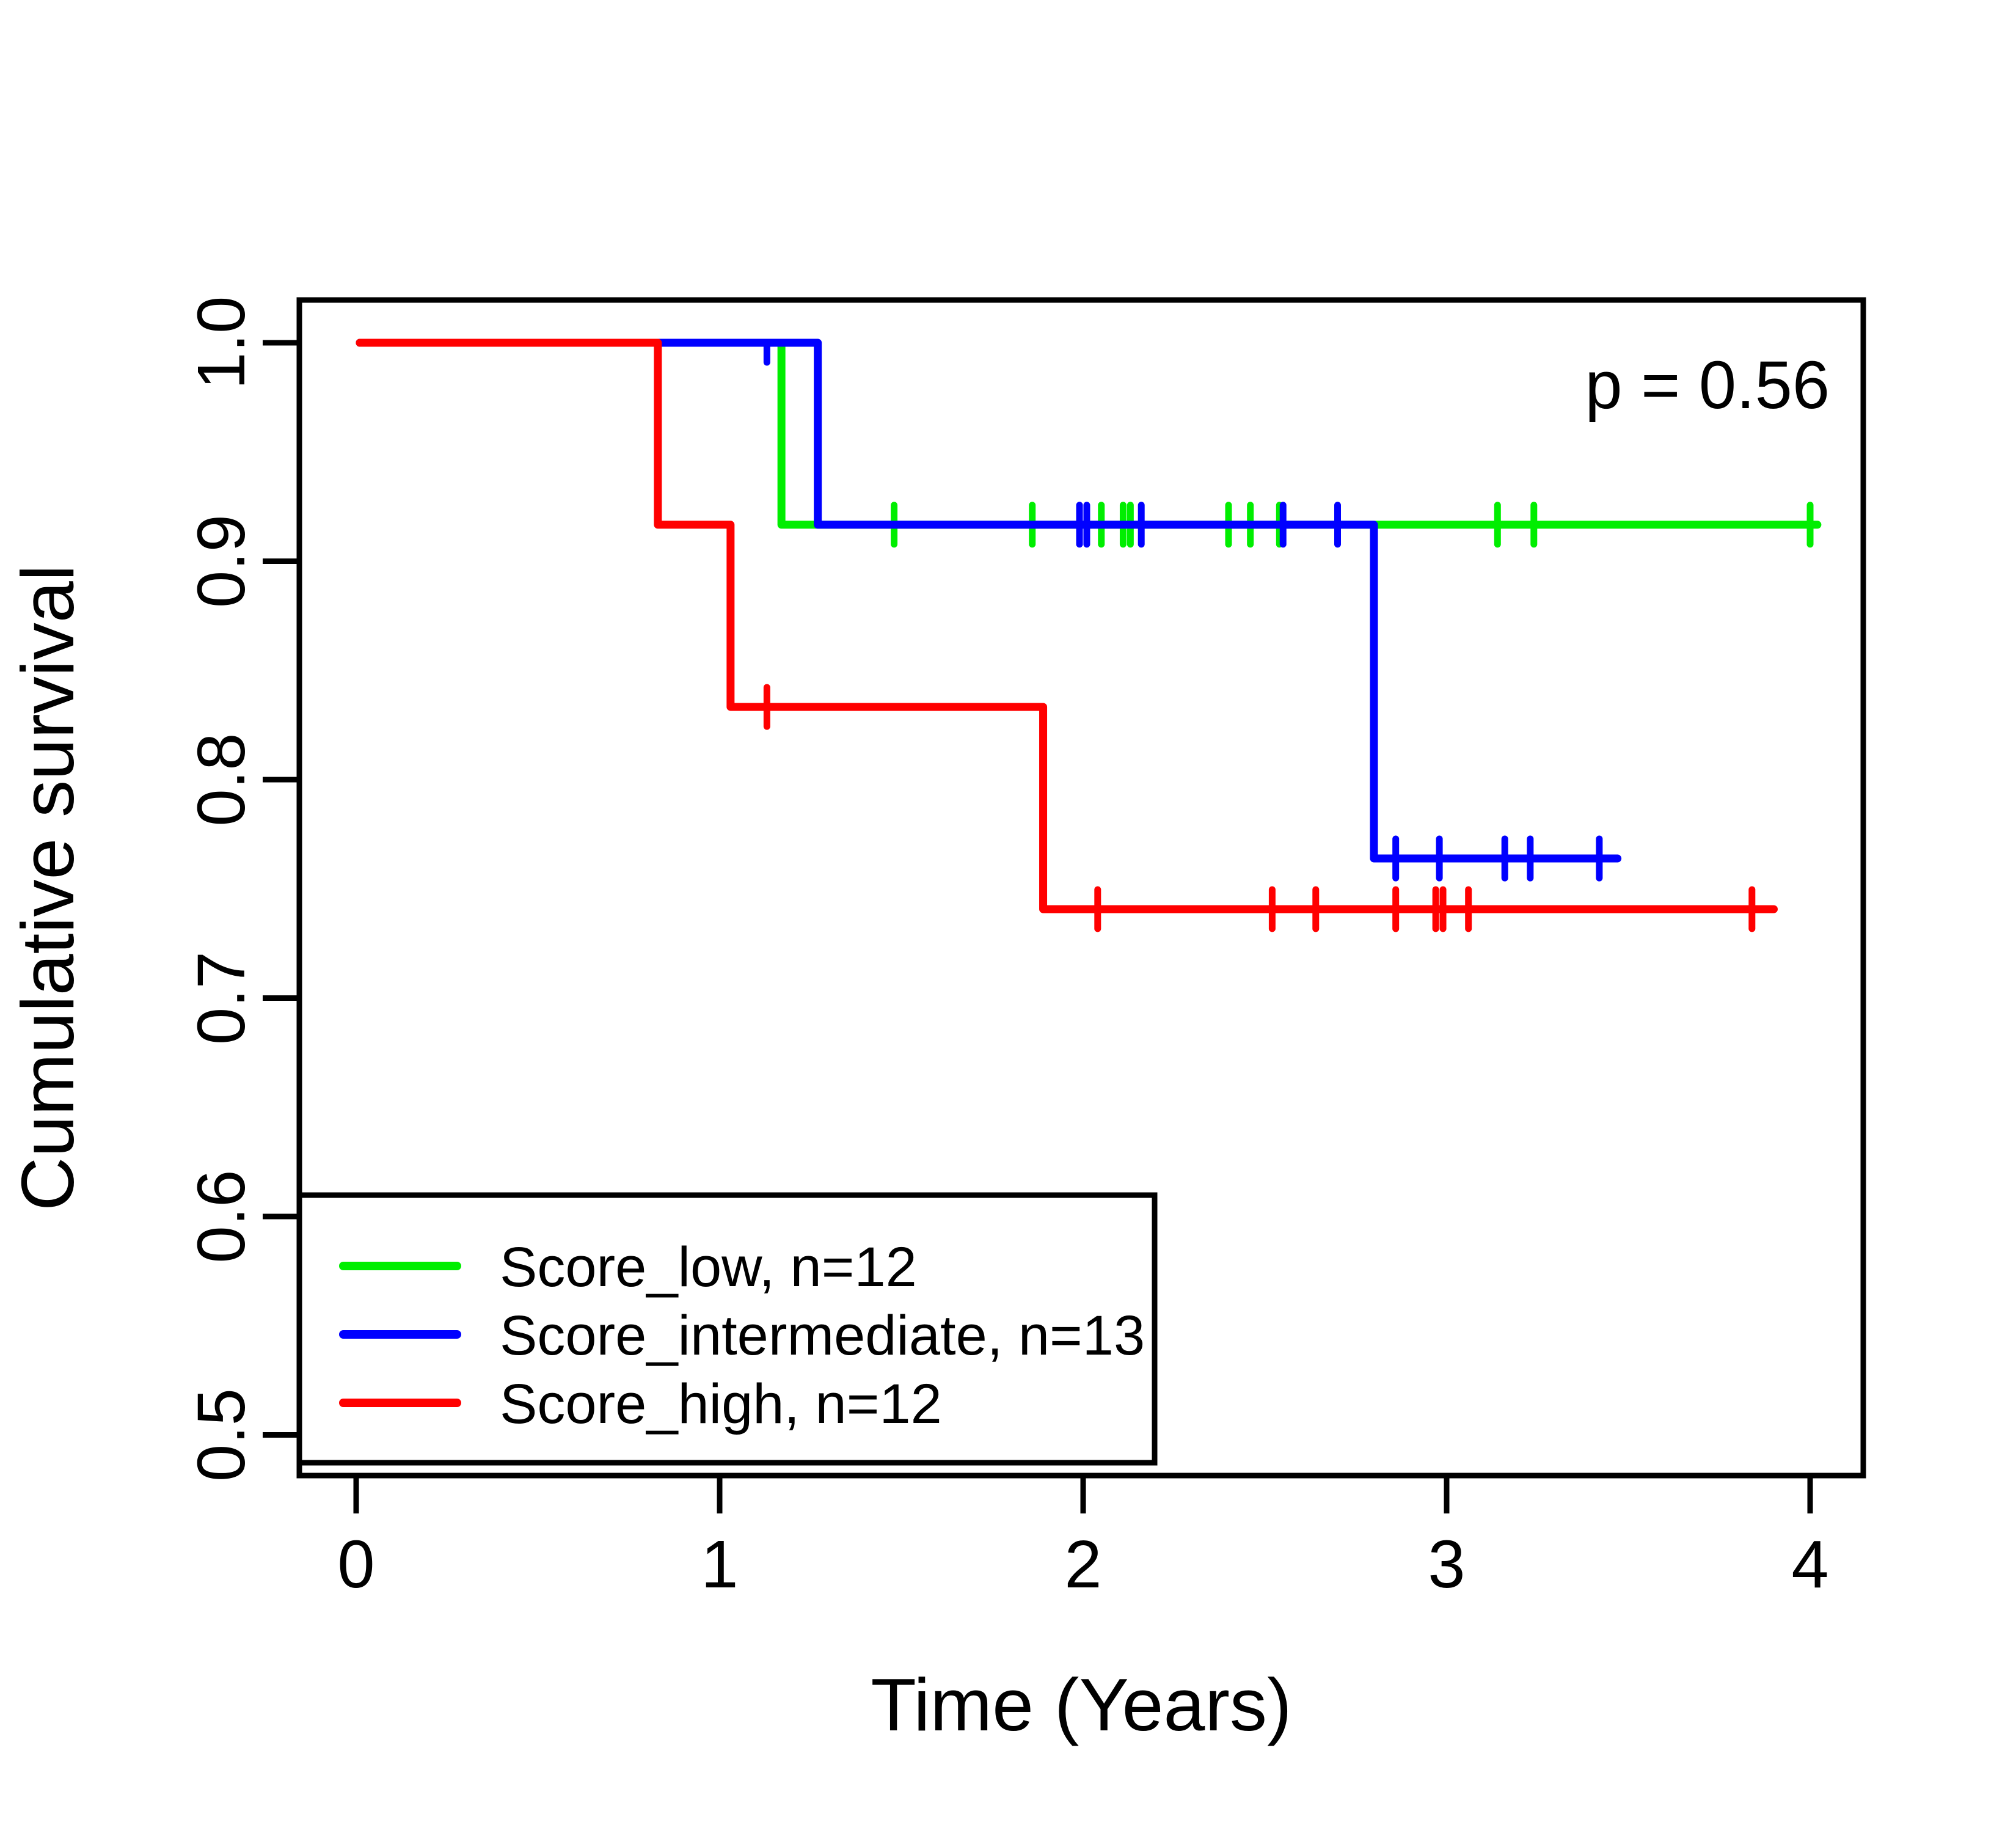 Image resolution: width=2016 pixels, height=1833 pixels. I want to click on x-tick-label: 1, so click(719, 1564).